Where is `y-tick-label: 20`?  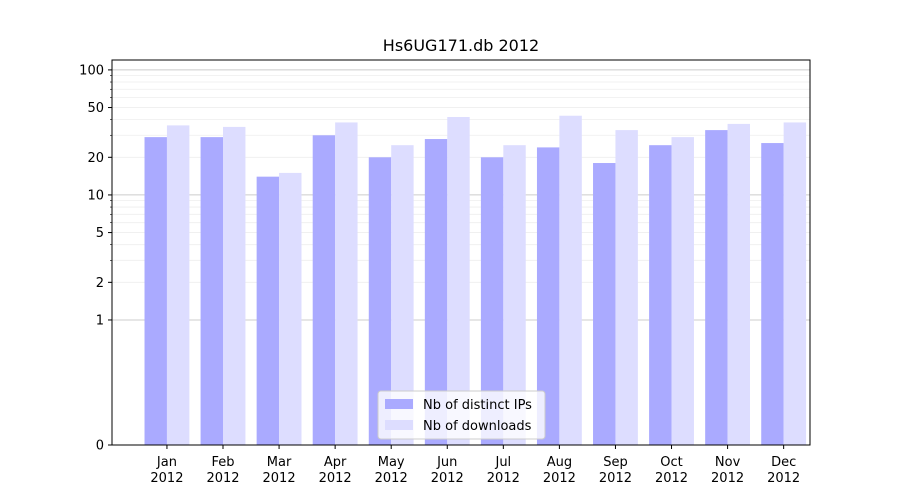
y-tick-label: 20 is located at coordinates (95, 158).